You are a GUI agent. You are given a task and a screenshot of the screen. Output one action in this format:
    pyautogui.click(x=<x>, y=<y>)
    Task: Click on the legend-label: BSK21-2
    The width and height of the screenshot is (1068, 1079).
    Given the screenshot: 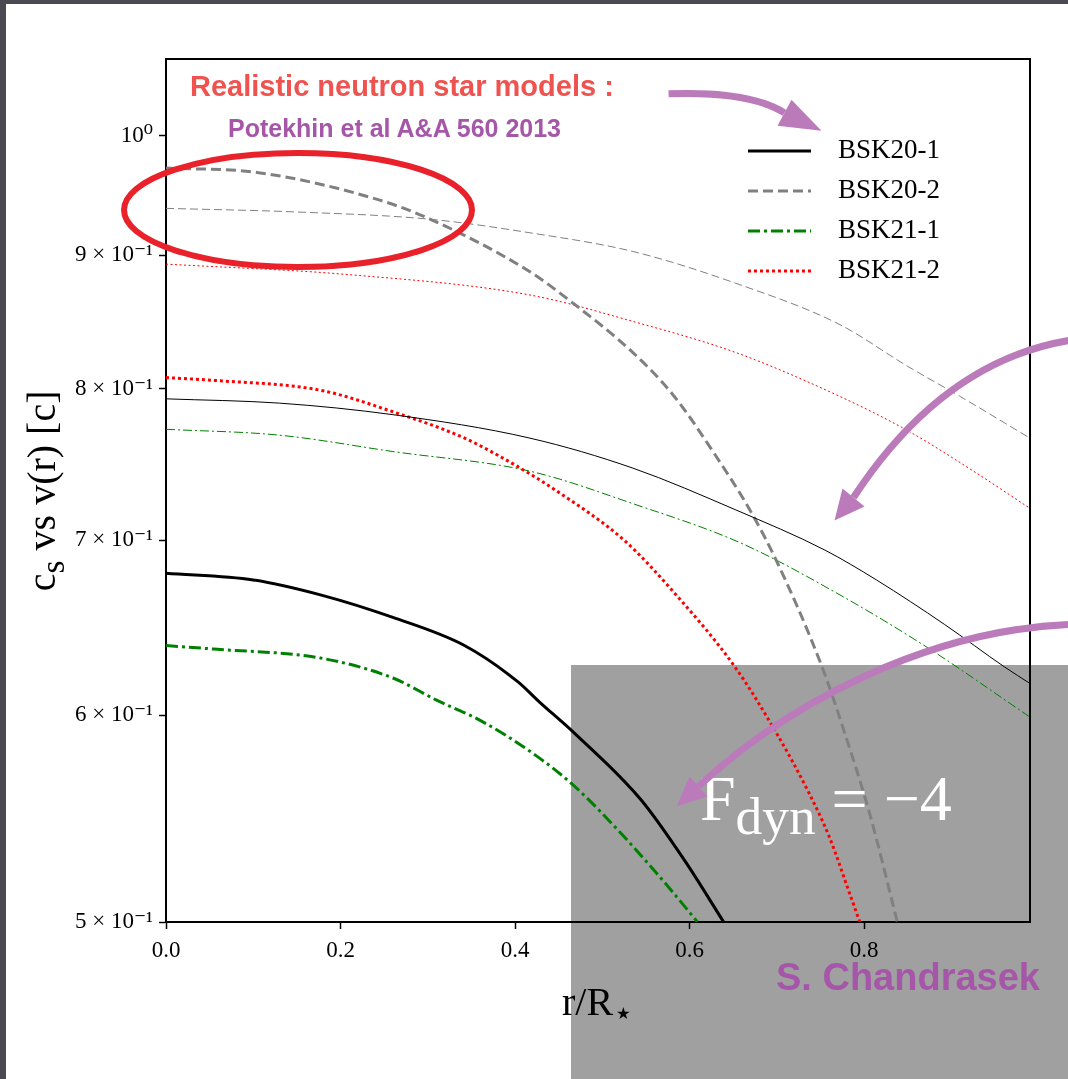 What is the action you would take?
    pyautogui.click(x=888, y=269)
    